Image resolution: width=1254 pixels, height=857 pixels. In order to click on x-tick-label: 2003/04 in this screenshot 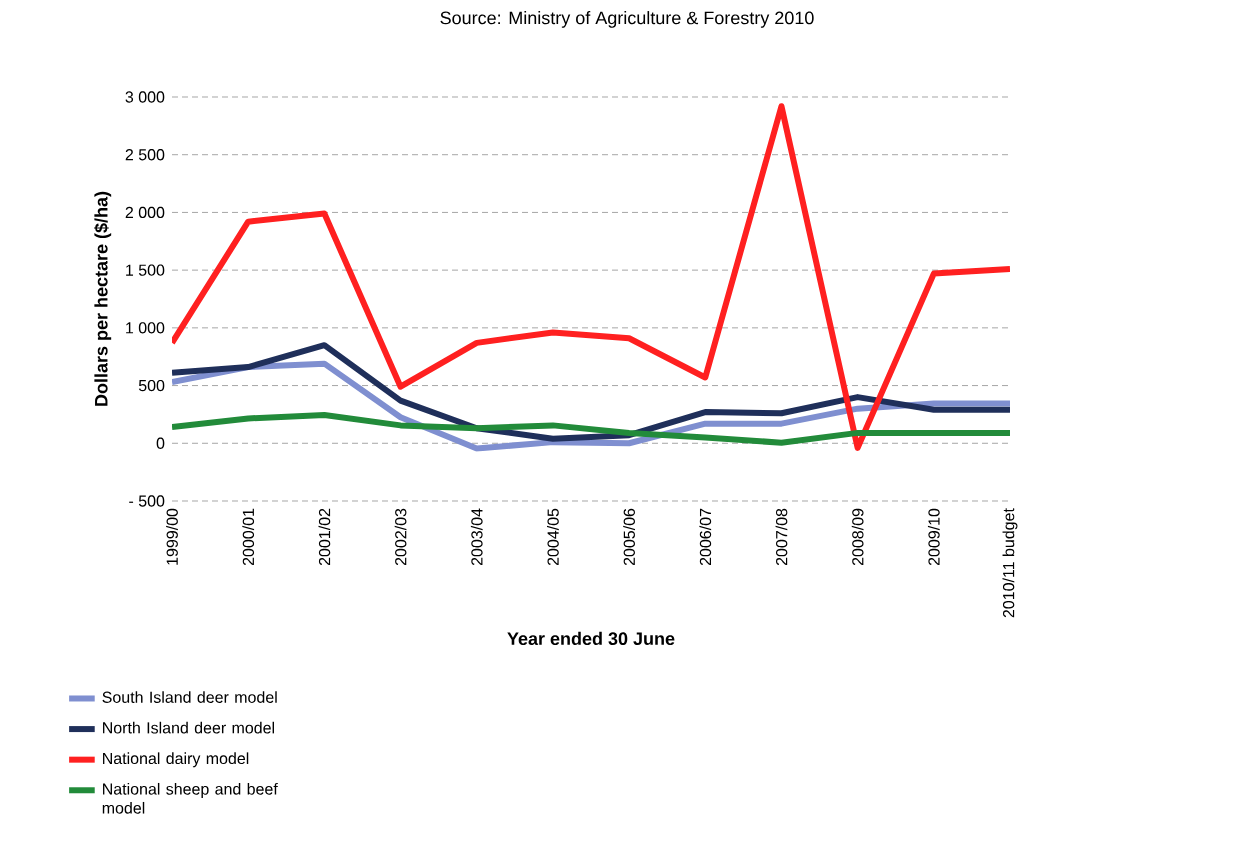, I will do `click(476, 537)`.